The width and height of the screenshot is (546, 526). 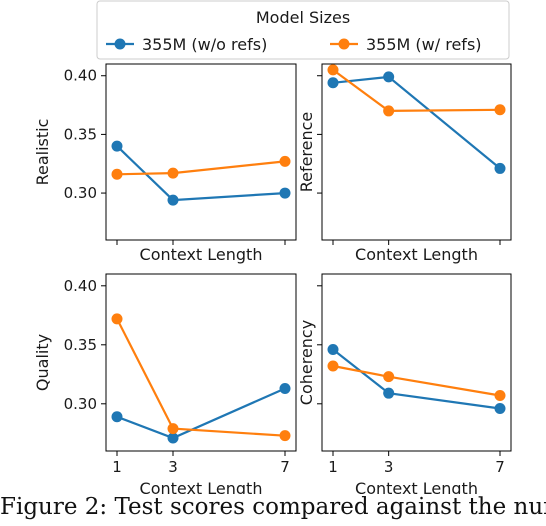 What do you see at coordinates (424, 44) in the screenshot?
I see `legend-label: 355M (w/ refs)` at bounding box center [424, 44].